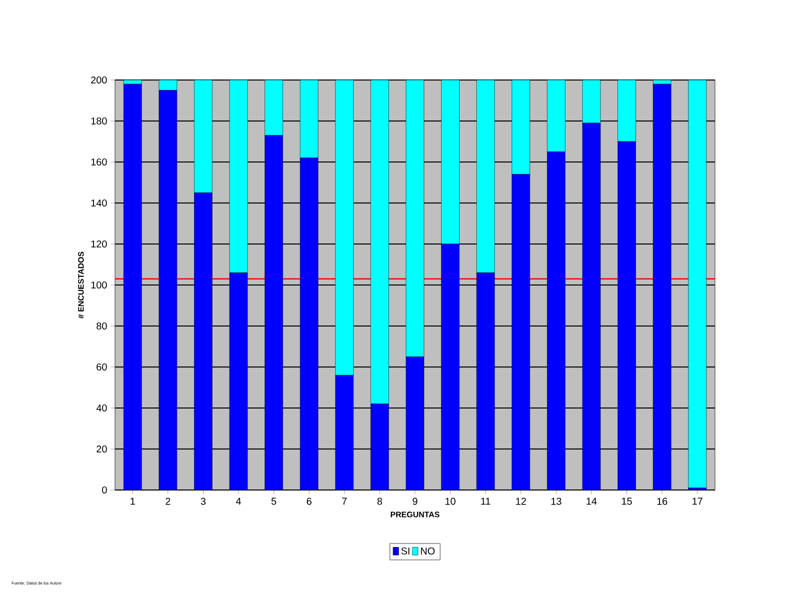  What do you see at coordinates (101, 367) in the screenshot?
I see `y-tick-label: 60` at bounding box center [101, 367].